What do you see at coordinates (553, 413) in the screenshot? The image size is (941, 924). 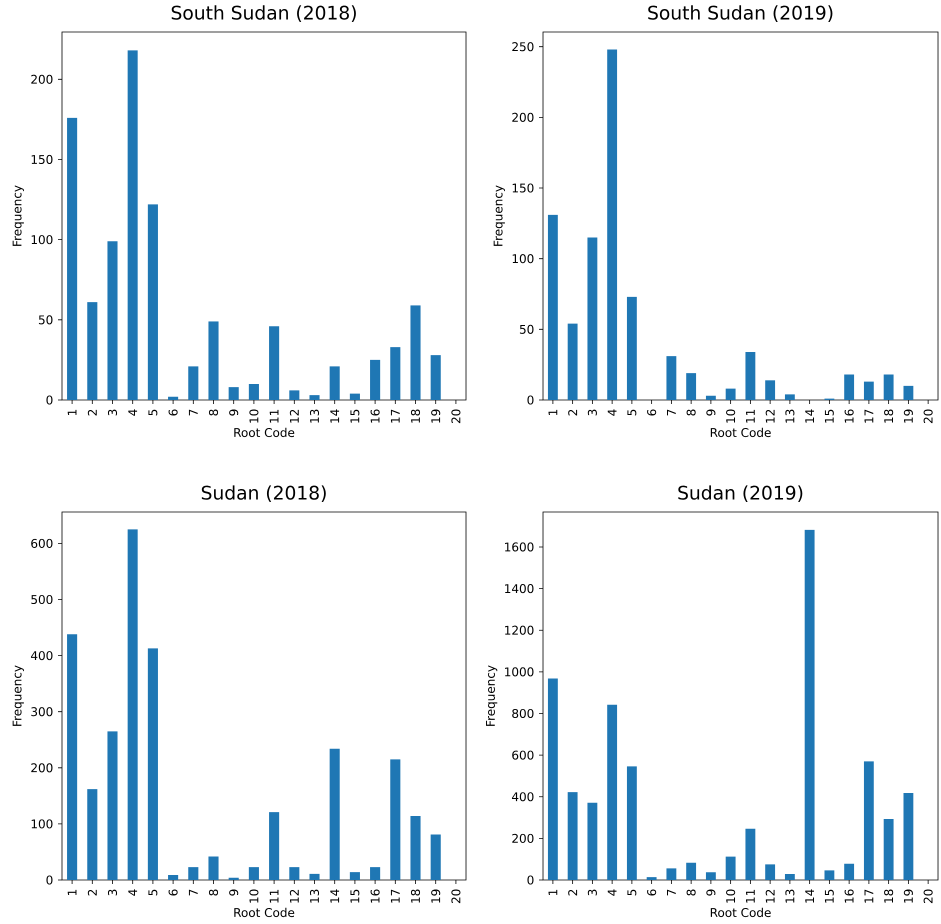 I see `x-tick-label: 1` at bounding box center [553, 413].